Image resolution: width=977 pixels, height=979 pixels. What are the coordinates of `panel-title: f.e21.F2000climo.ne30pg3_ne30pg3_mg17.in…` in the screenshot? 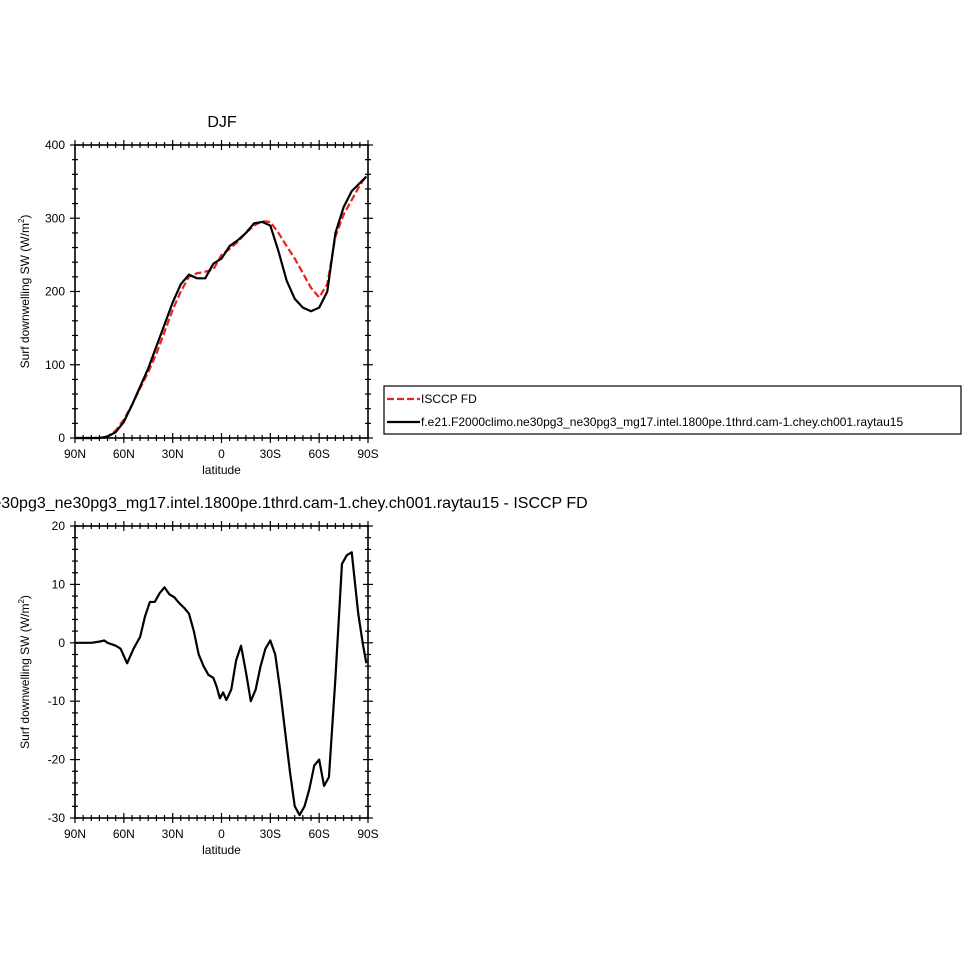 It's located at (294, 503).